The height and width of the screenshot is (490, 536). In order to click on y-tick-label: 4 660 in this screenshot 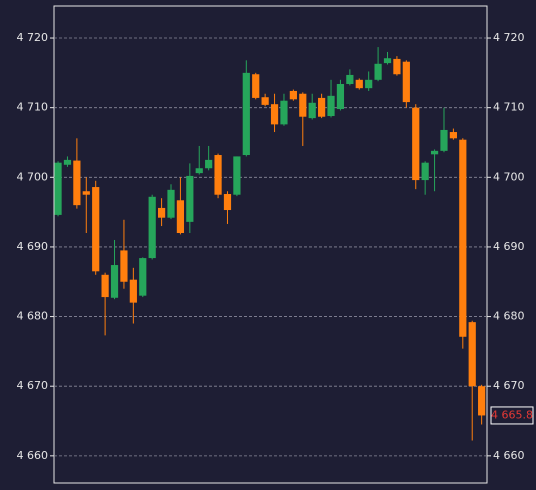, I will do `click(33, 455)`.